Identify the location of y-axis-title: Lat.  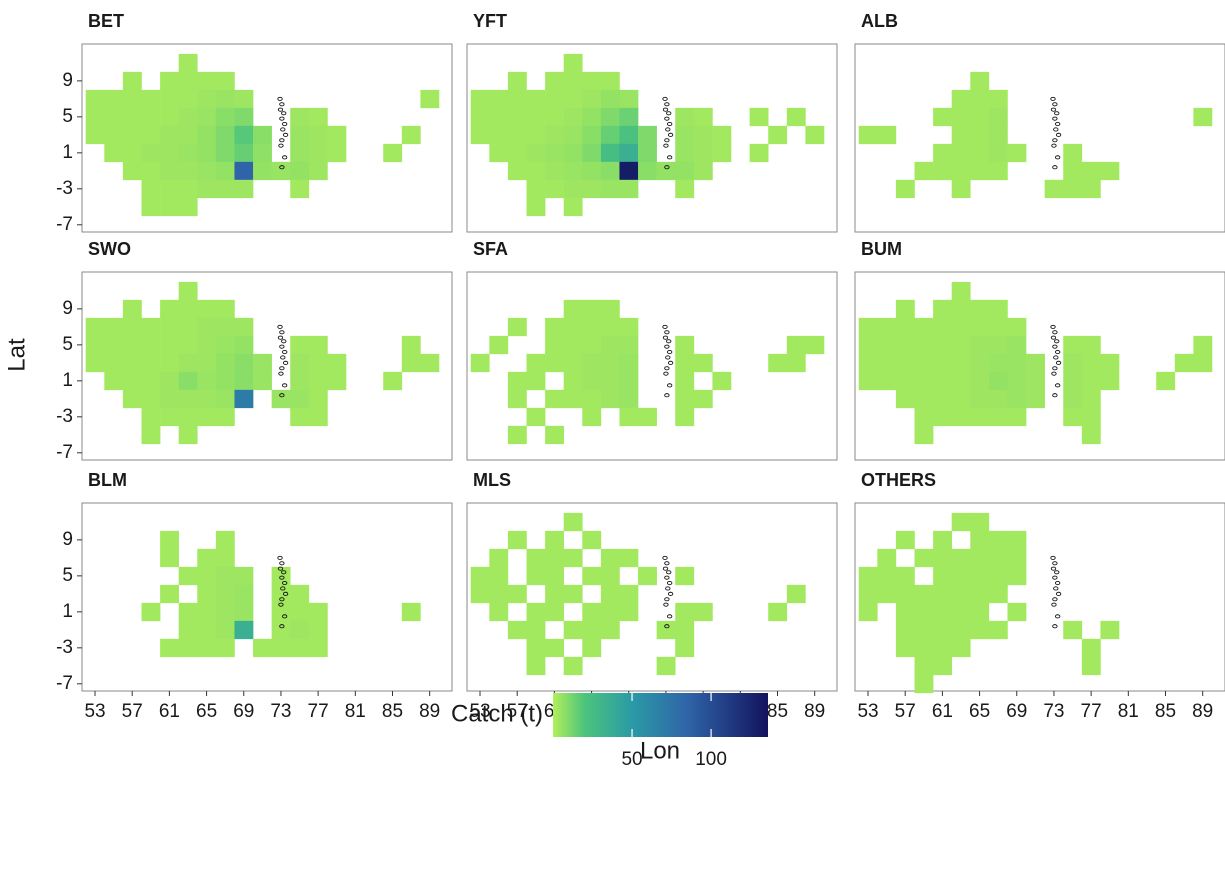
(16, 355).